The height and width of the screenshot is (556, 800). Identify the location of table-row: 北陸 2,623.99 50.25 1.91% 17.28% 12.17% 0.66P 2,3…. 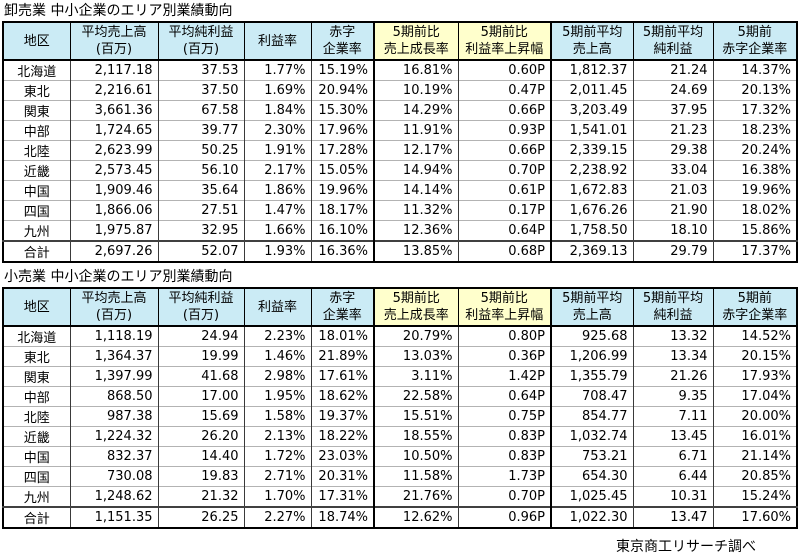
(400, 150).